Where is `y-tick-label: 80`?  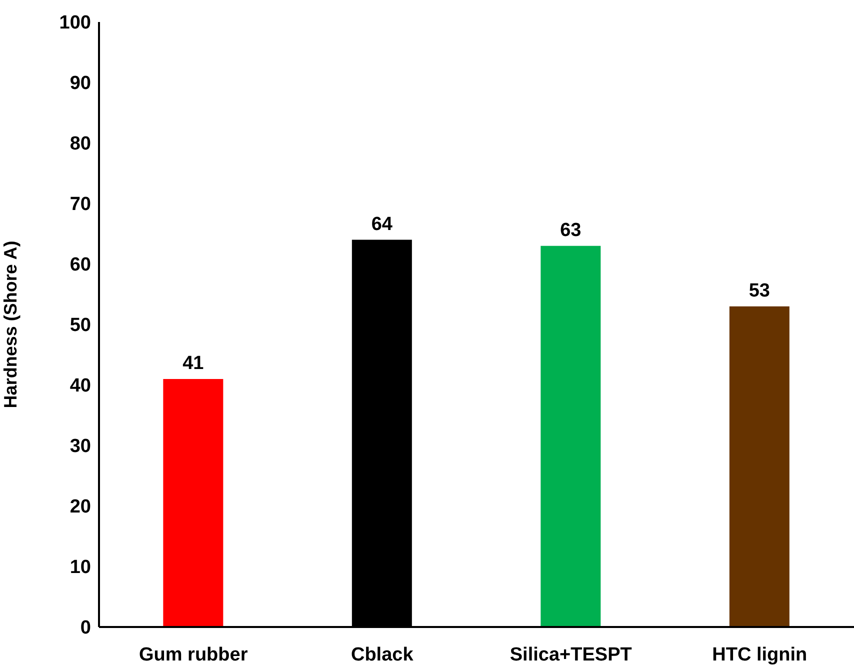
y-tick-label: 80 is located at coordinates (80, 144).